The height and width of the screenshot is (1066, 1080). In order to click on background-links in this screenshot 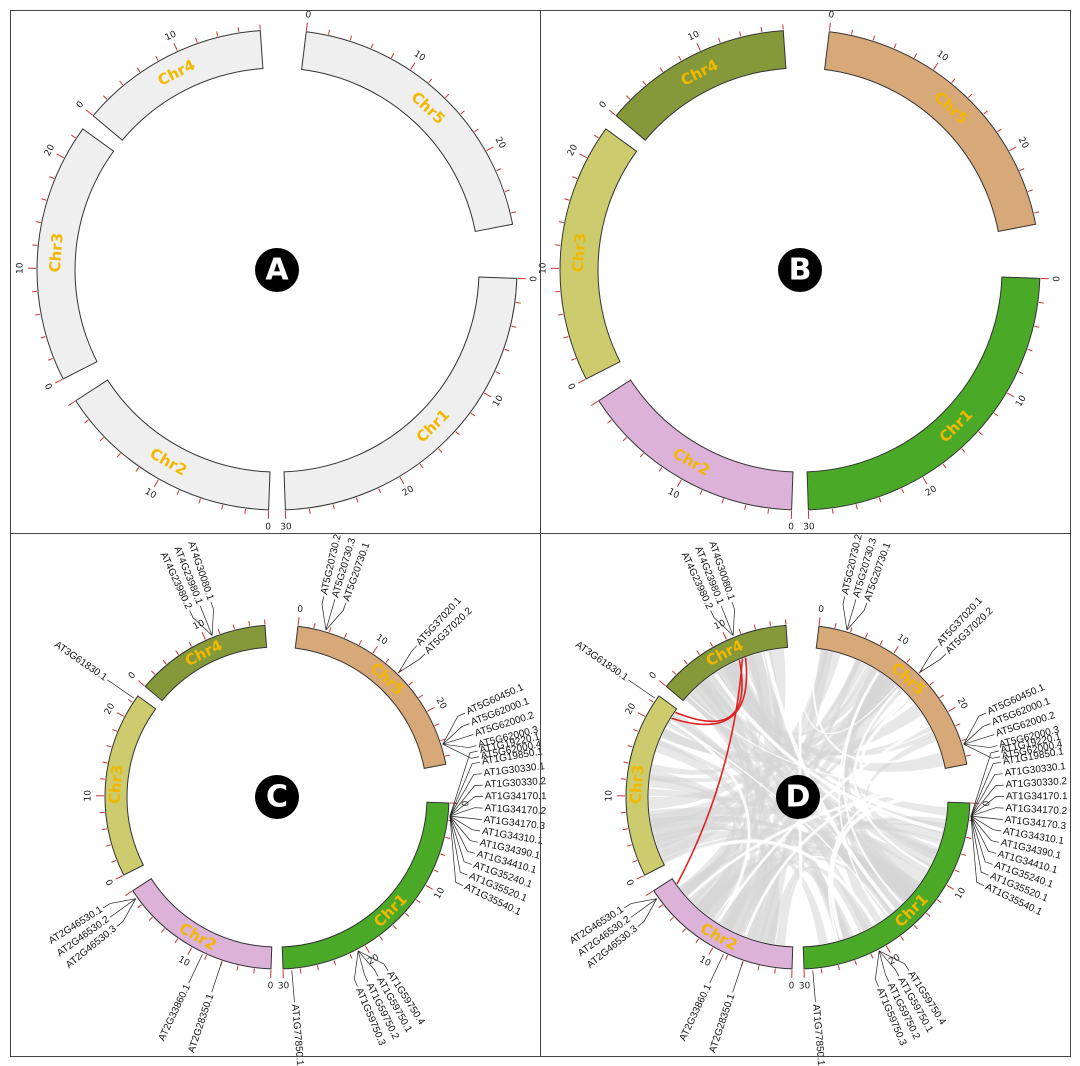, I will do `click(798, 797)`.